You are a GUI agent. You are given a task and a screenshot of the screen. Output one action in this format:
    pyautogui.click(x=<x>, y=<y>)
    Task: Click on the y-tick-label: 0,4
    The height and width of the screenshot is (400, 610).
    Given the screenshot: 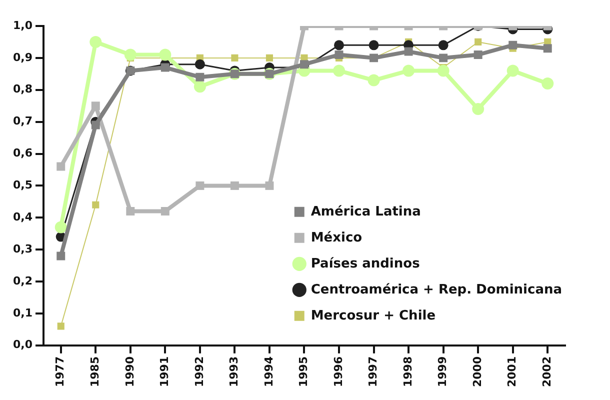 What is the action you would take?
    pyautogui.click(x=22, y=217)
    